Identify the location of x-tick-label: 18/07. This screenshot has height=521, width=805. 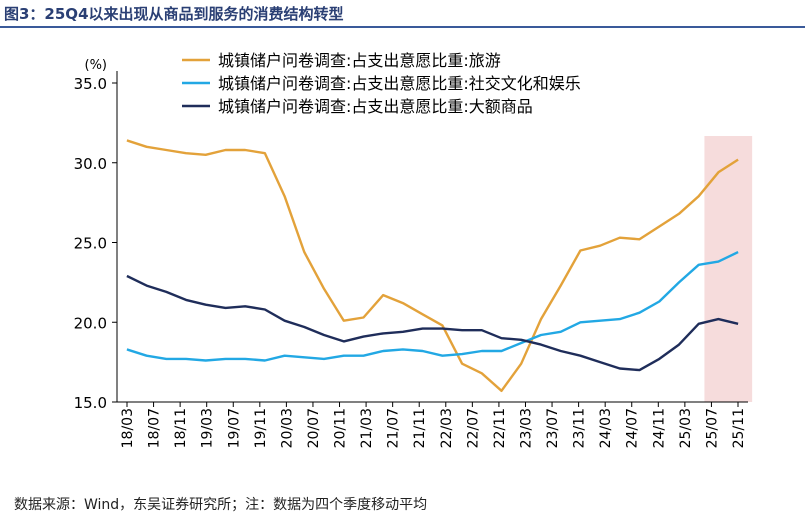
(155, 428).